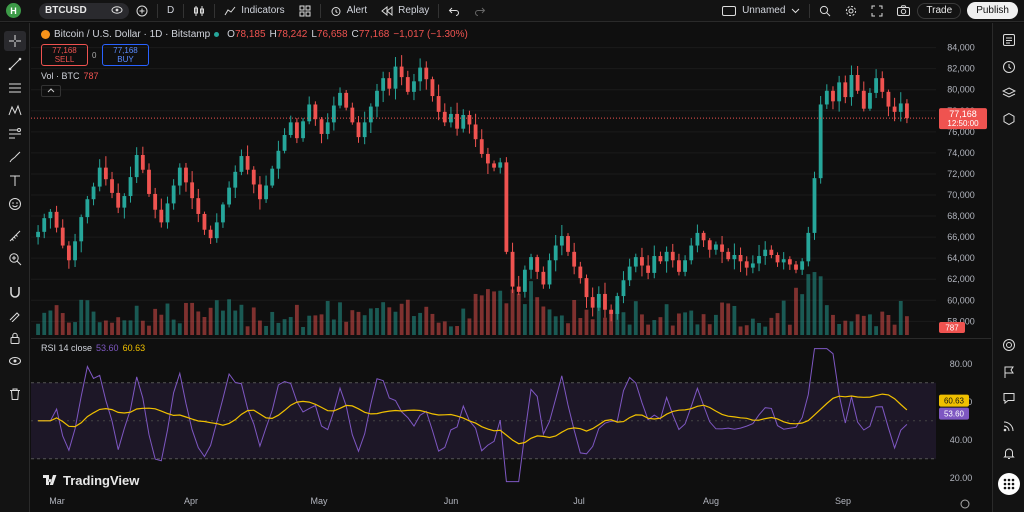 This screenshot has height=512, width=1024. Describe the element at coordinates (939, 10) in the screenshot. I see `trade-button: Trade` at that location.